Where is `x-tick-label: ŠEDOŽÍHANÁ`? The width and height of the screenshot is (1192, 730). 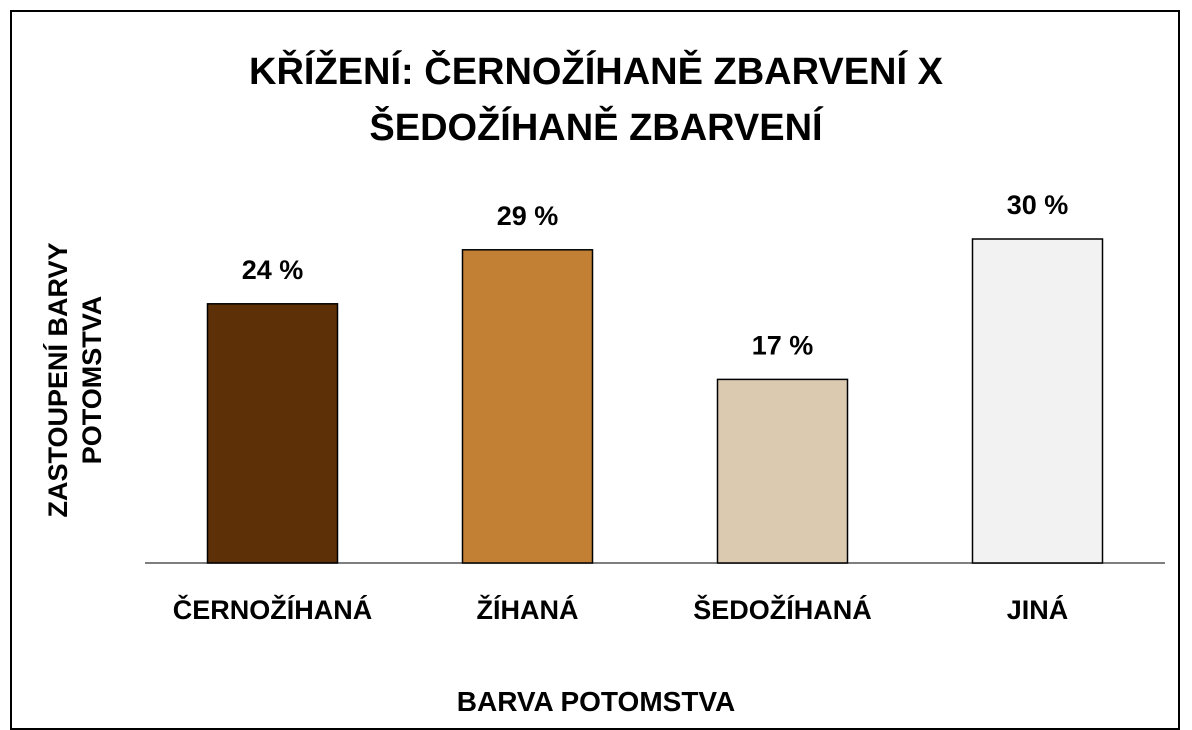 x-tick-label: ŠEDOŽÍHANÁ is located at coordinates (782, 609).